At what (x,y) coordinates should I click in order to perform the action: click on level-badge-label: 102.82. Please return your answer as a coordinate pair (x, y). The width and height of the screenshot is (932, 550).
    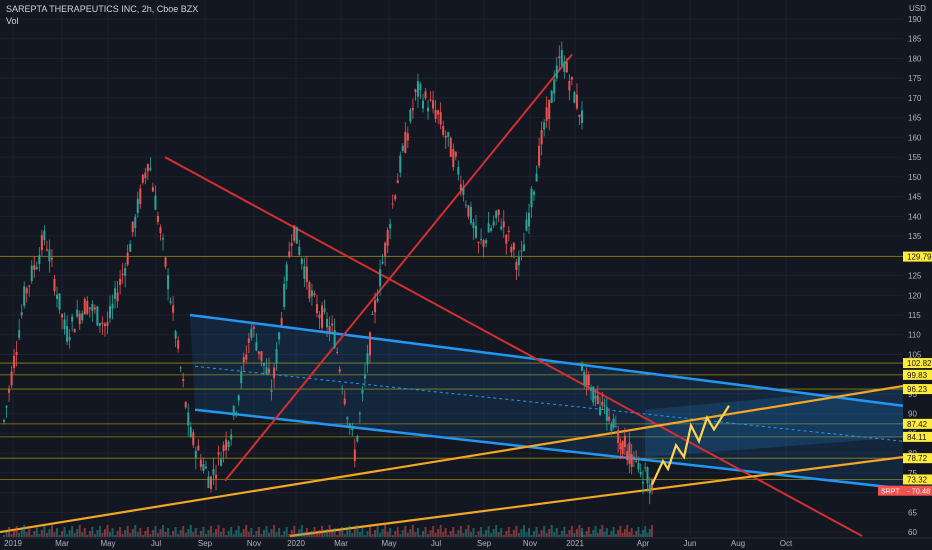
    Looking at the image, I should click on (919, 363).